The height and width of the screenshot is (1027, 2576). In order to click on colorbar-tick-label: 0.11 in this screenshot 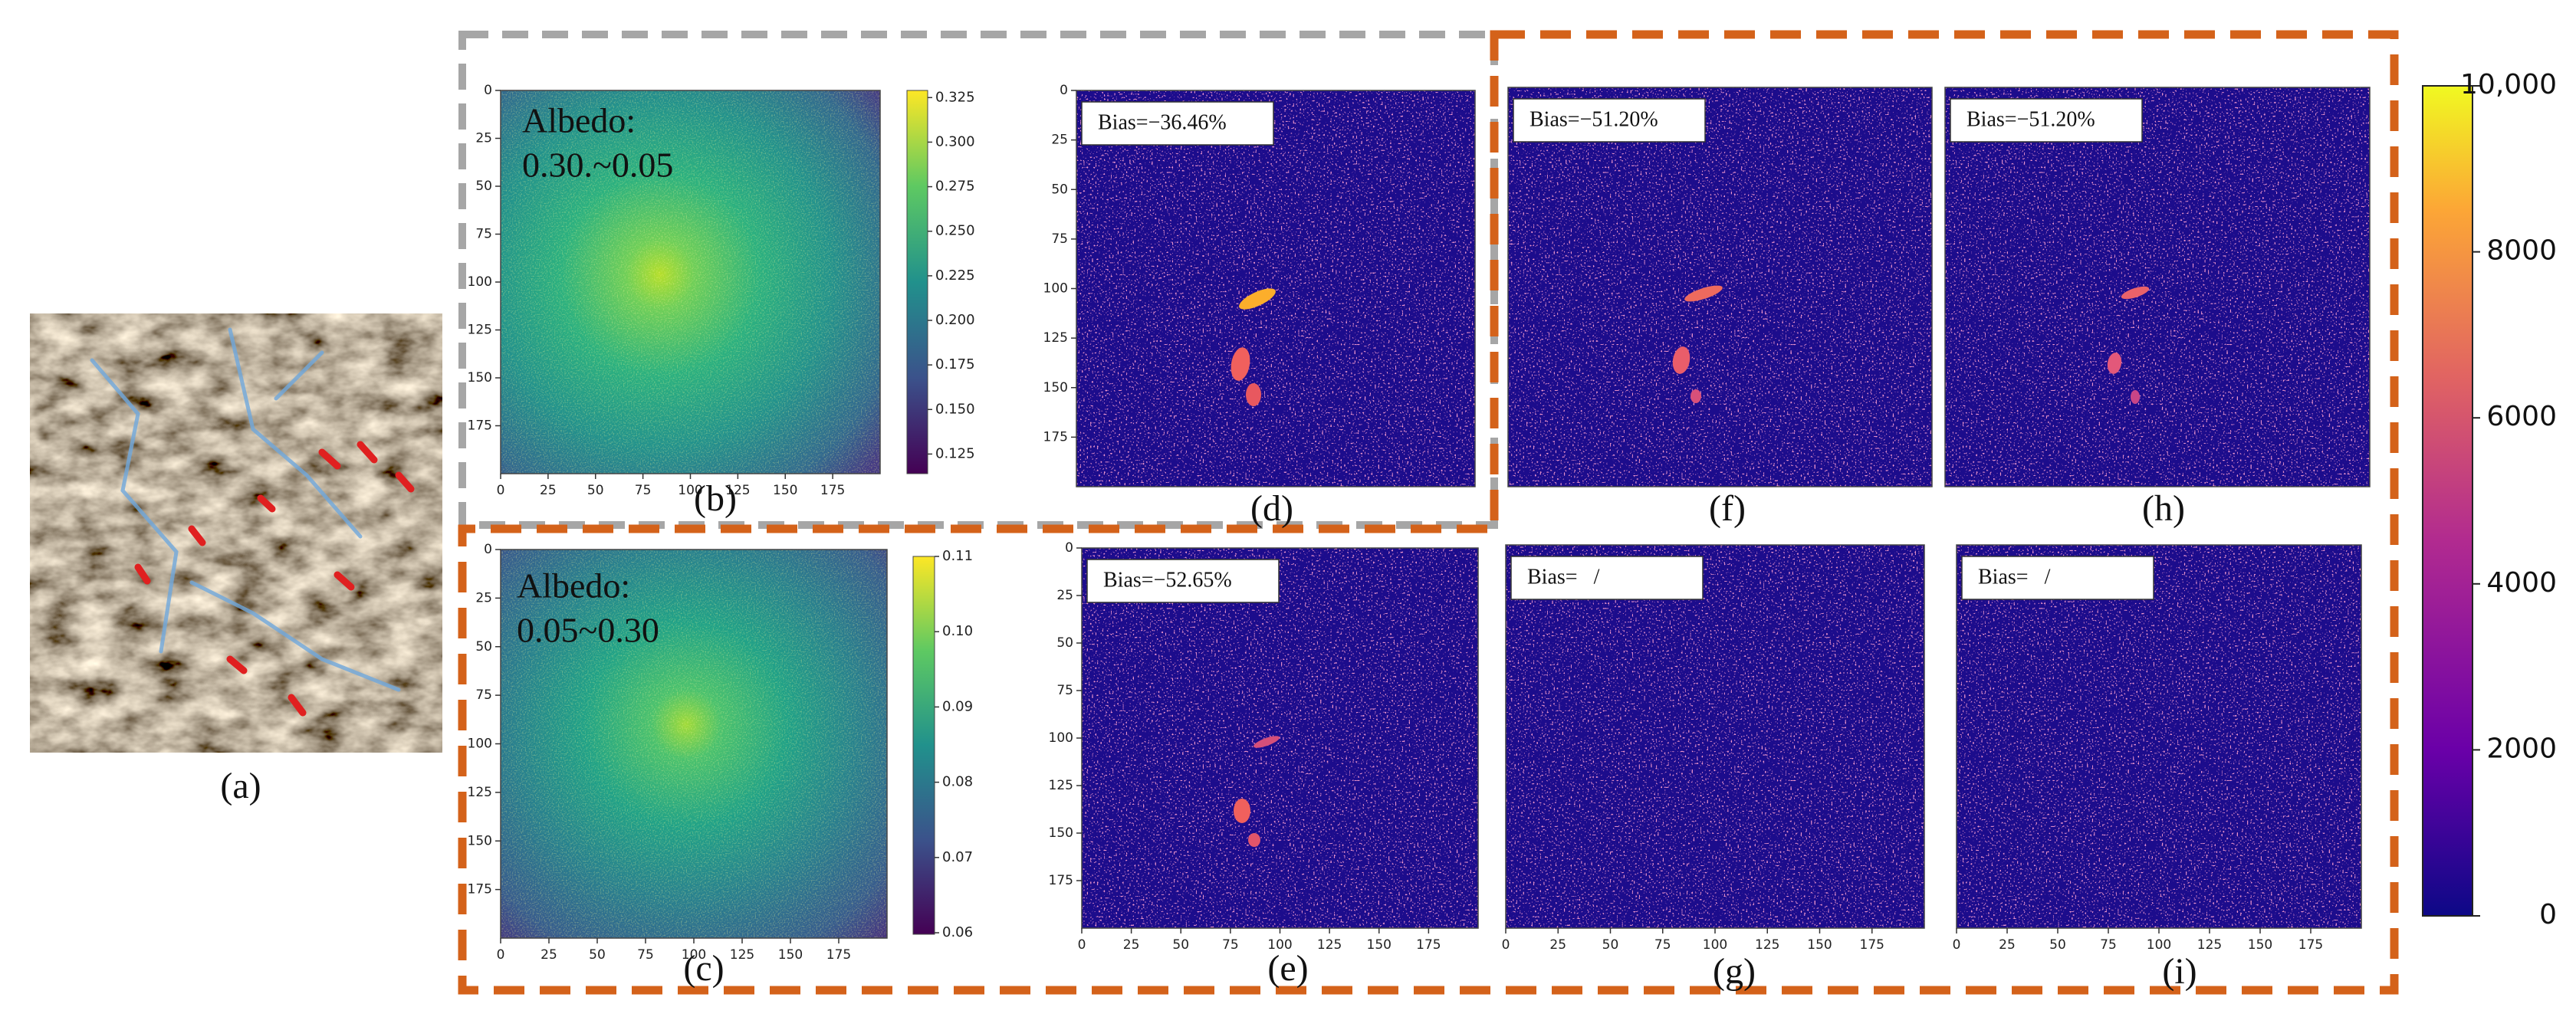, I will do `click(958, 556)`.